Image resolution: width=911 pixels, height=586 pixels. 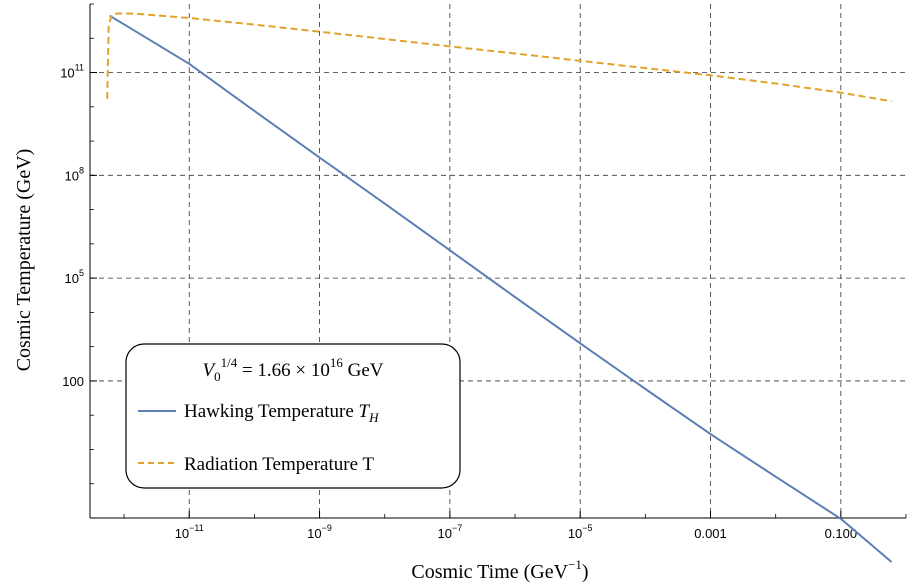 I want to click on y-tick-label: 10⁸, so click(x=74, y=174).